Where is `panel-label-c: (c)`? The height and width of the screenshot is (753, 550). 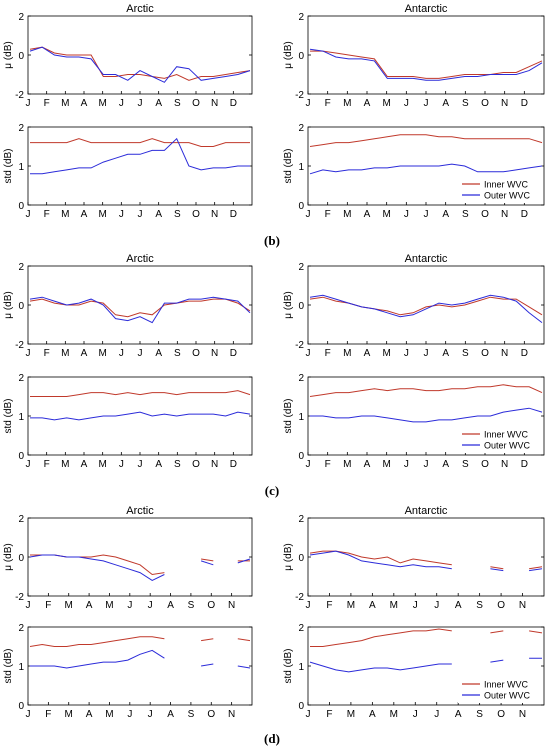
panel-label-c: (c) is located at coordinates (272, 490).